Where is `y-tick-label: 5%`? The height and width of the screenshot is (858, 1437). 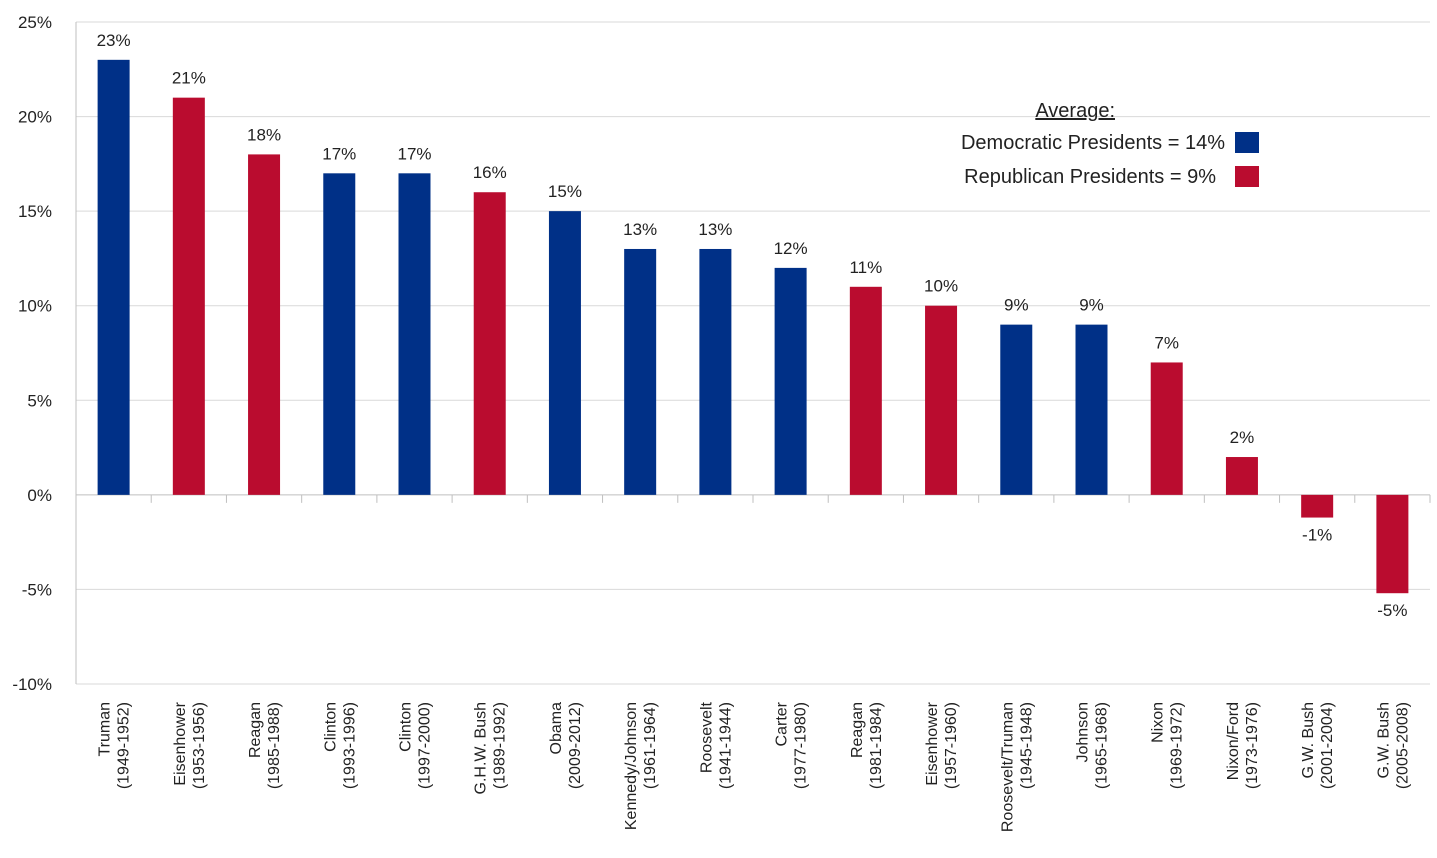
y-tick-label: 5% is located at coordinates (39, 400).